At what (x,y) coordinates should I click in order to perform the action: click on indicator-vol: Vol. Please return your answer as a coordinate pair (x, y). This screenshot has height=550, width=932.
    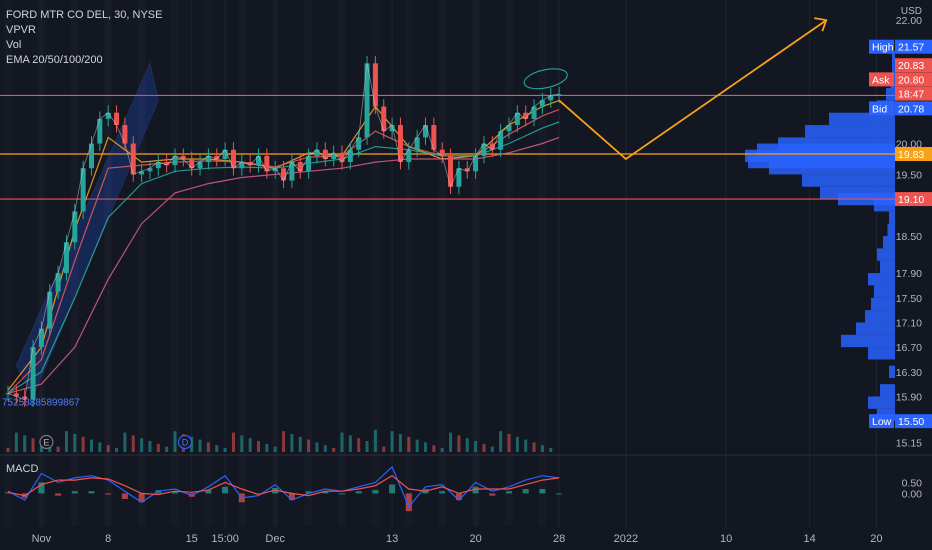
    Looking at the image, I should click on (14, 45).